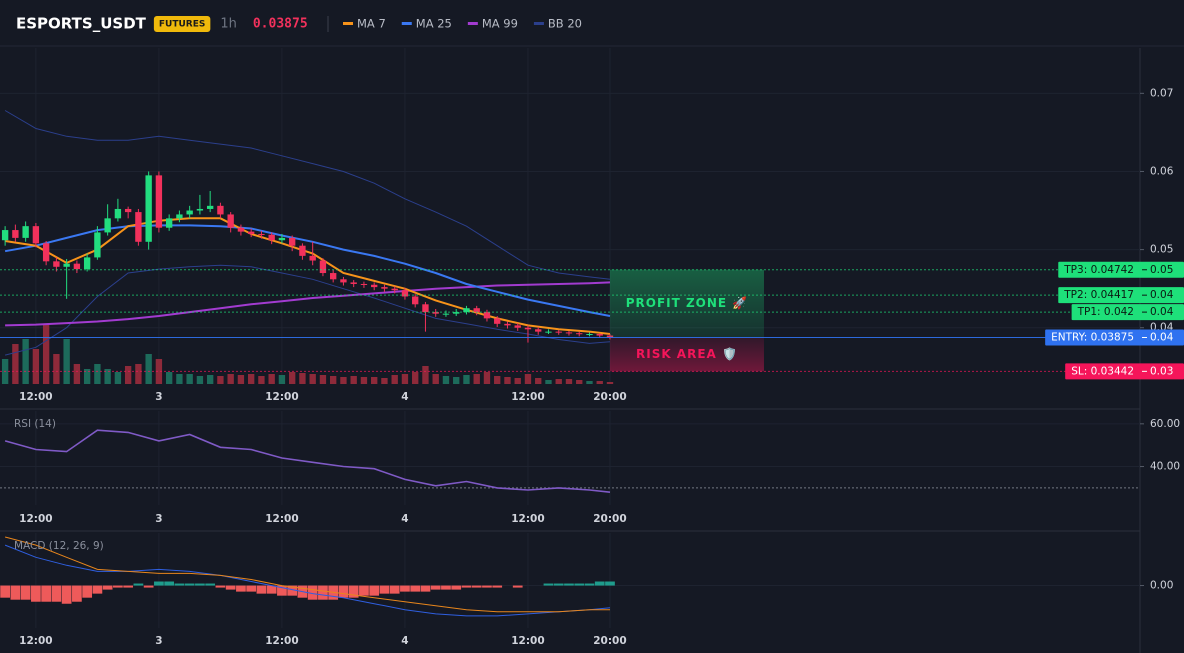 The width and height of the screenshot is (1184, 653). I want to click on moving-average, so click(308, 304).